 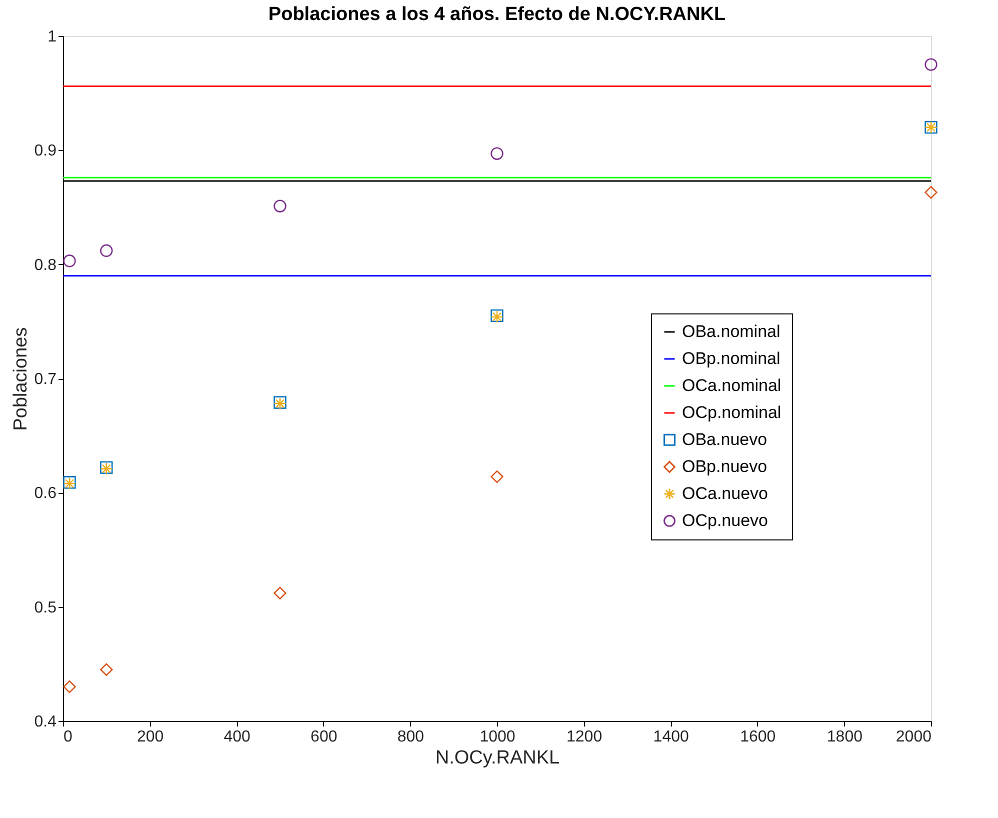 What do you see at coordinates (497, 14) in the screenshot?
I see `chart-title: Poblaciones a los 4 años. Efecto de N.OCY.RANKL` at bounding box center [497, 14].